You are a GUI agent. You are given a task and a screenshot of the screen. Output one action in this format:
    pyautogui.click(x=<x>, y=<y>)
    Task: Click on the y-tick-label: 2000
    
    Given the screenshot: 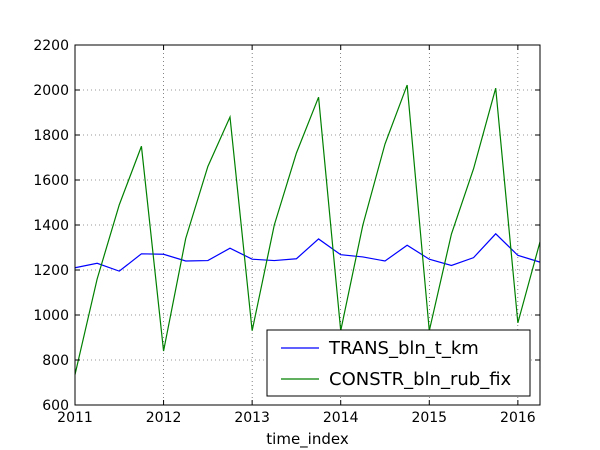 What is the action you would take?
    pyautogui.click(x=51, y=91)
    